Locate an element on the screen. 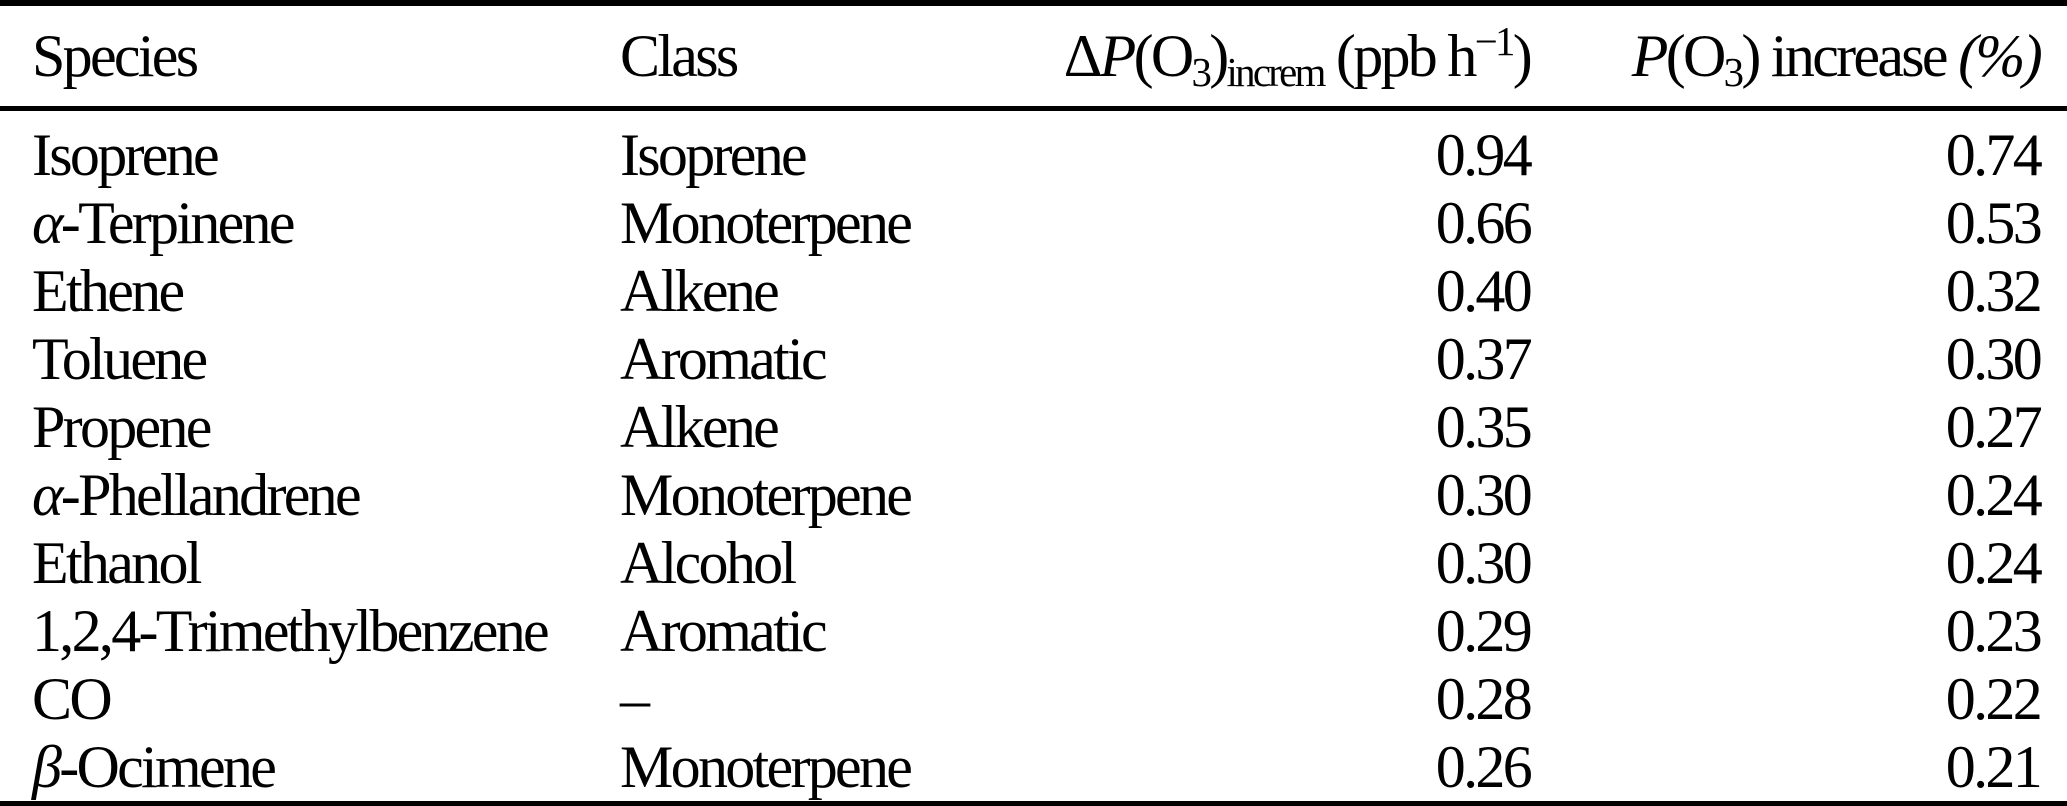  cell-po3-increase: 0.27 is located at coordinates (1994, 426).